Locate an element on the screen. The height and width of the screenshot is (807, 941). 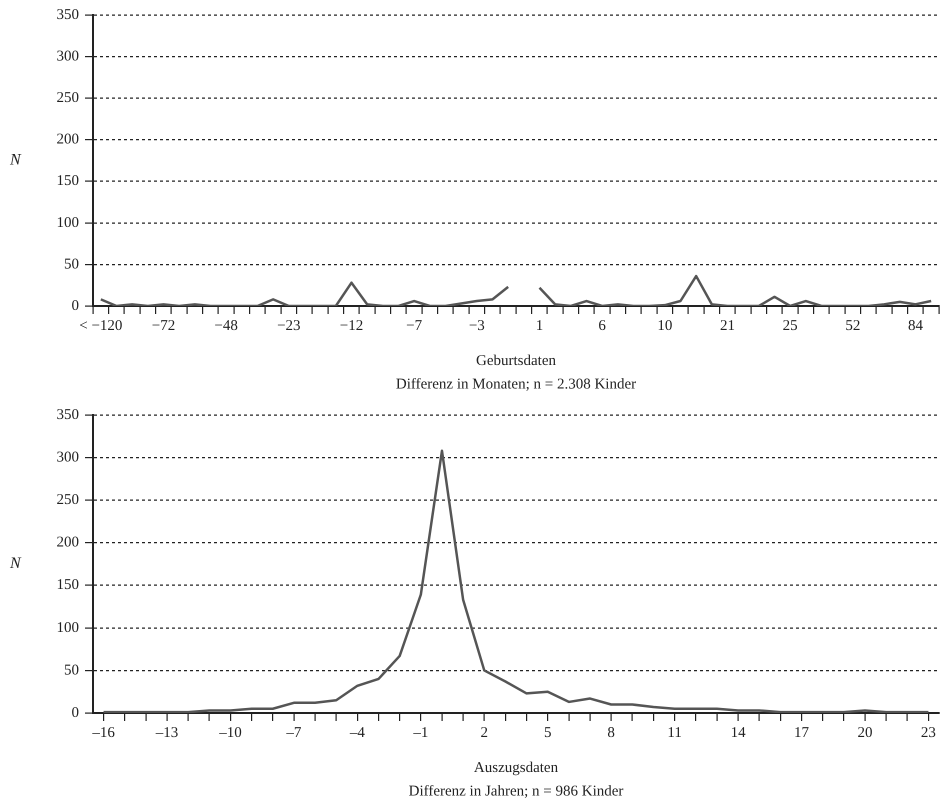
x-axis-title: Geburtsdaten is located at coordinates (516, 360).